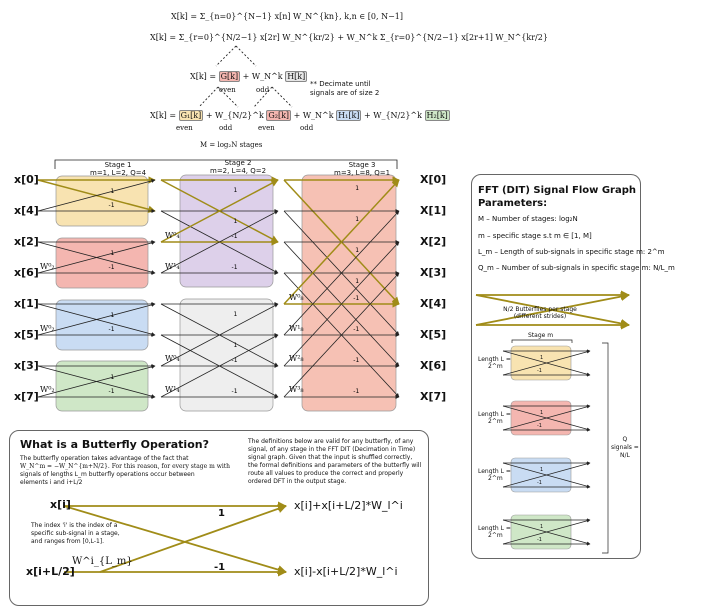  I want to click on butterfly-cross-down, so click(175, 540).